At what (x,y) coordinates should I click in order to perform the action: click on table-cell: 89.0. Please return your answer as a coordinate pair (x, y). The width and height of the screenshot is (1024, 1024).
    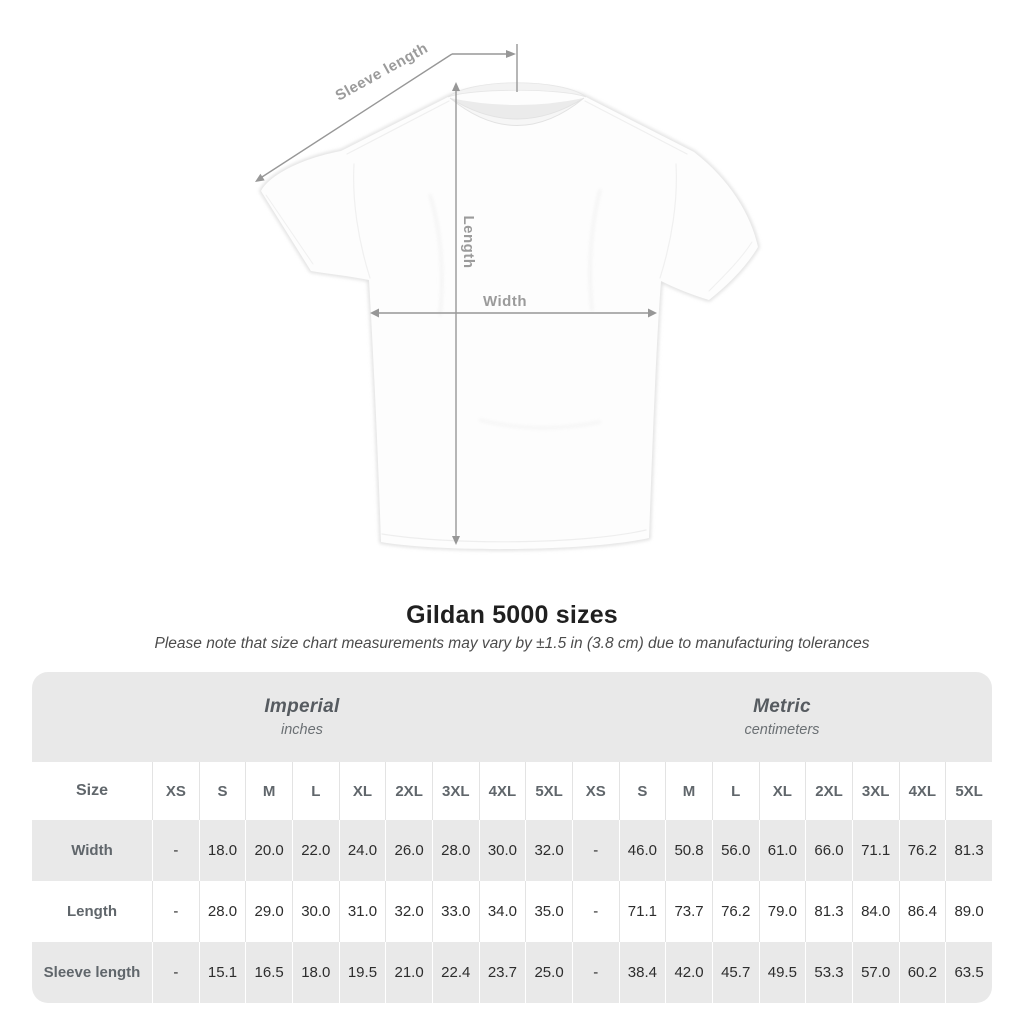
    Looking at the image, I should click on (968, 911).